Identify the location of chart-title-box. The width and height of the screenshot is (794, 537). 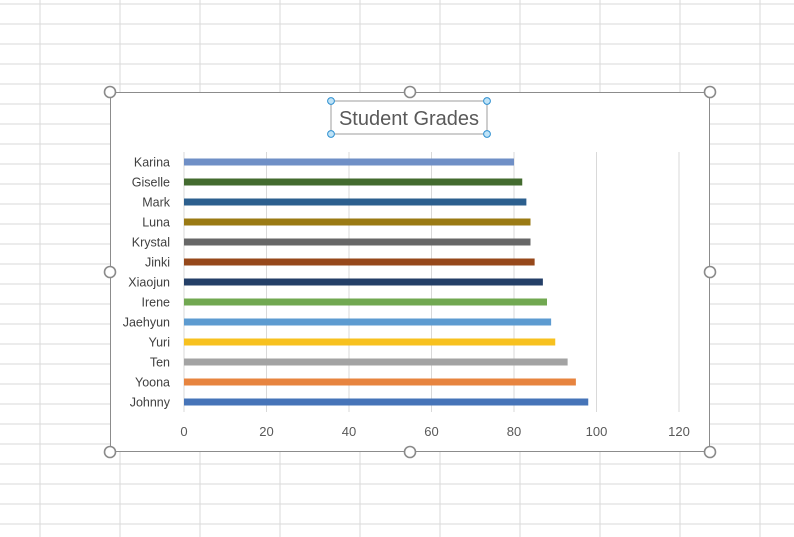
(409, 117).